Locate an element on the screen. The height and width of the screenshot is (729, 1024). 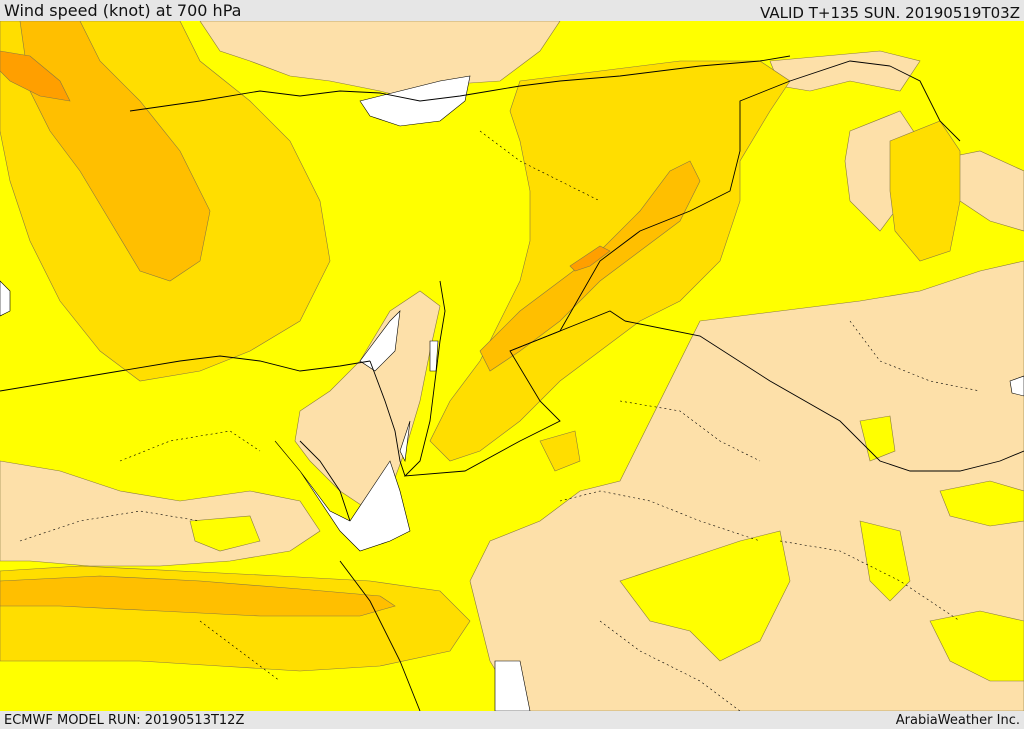
border-sinai-coast is located at coordinates (325, 481).